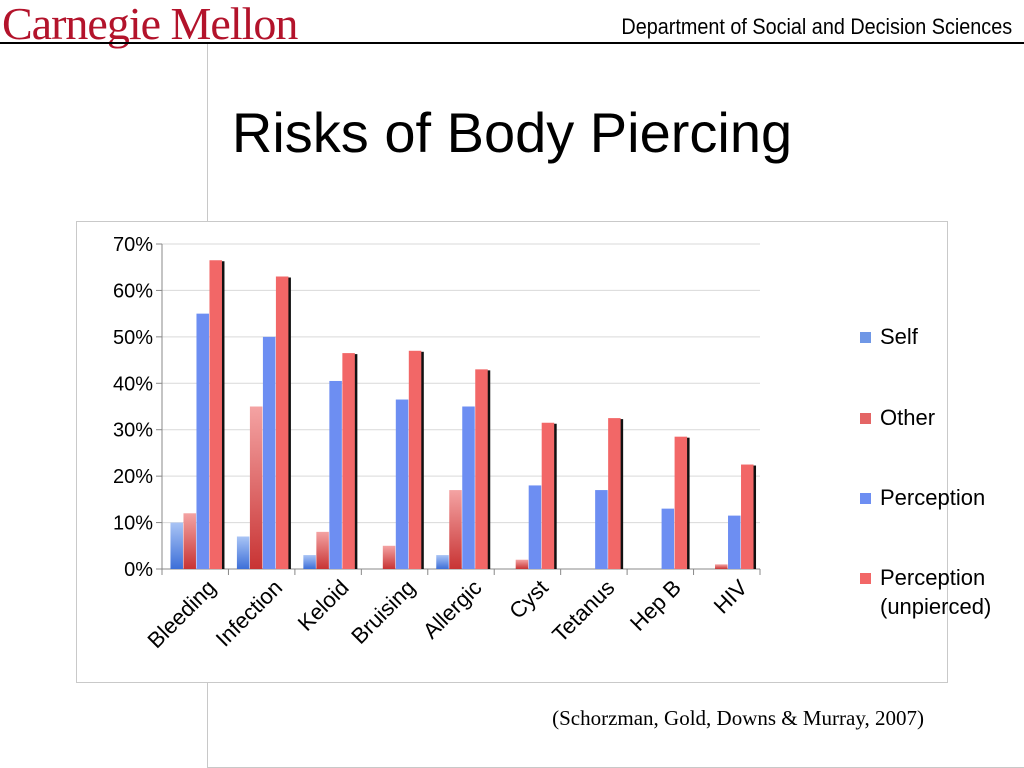 This screenshot has height=768, width=1024. I want to click on y-tick-label: 0%, so click(138, 570).